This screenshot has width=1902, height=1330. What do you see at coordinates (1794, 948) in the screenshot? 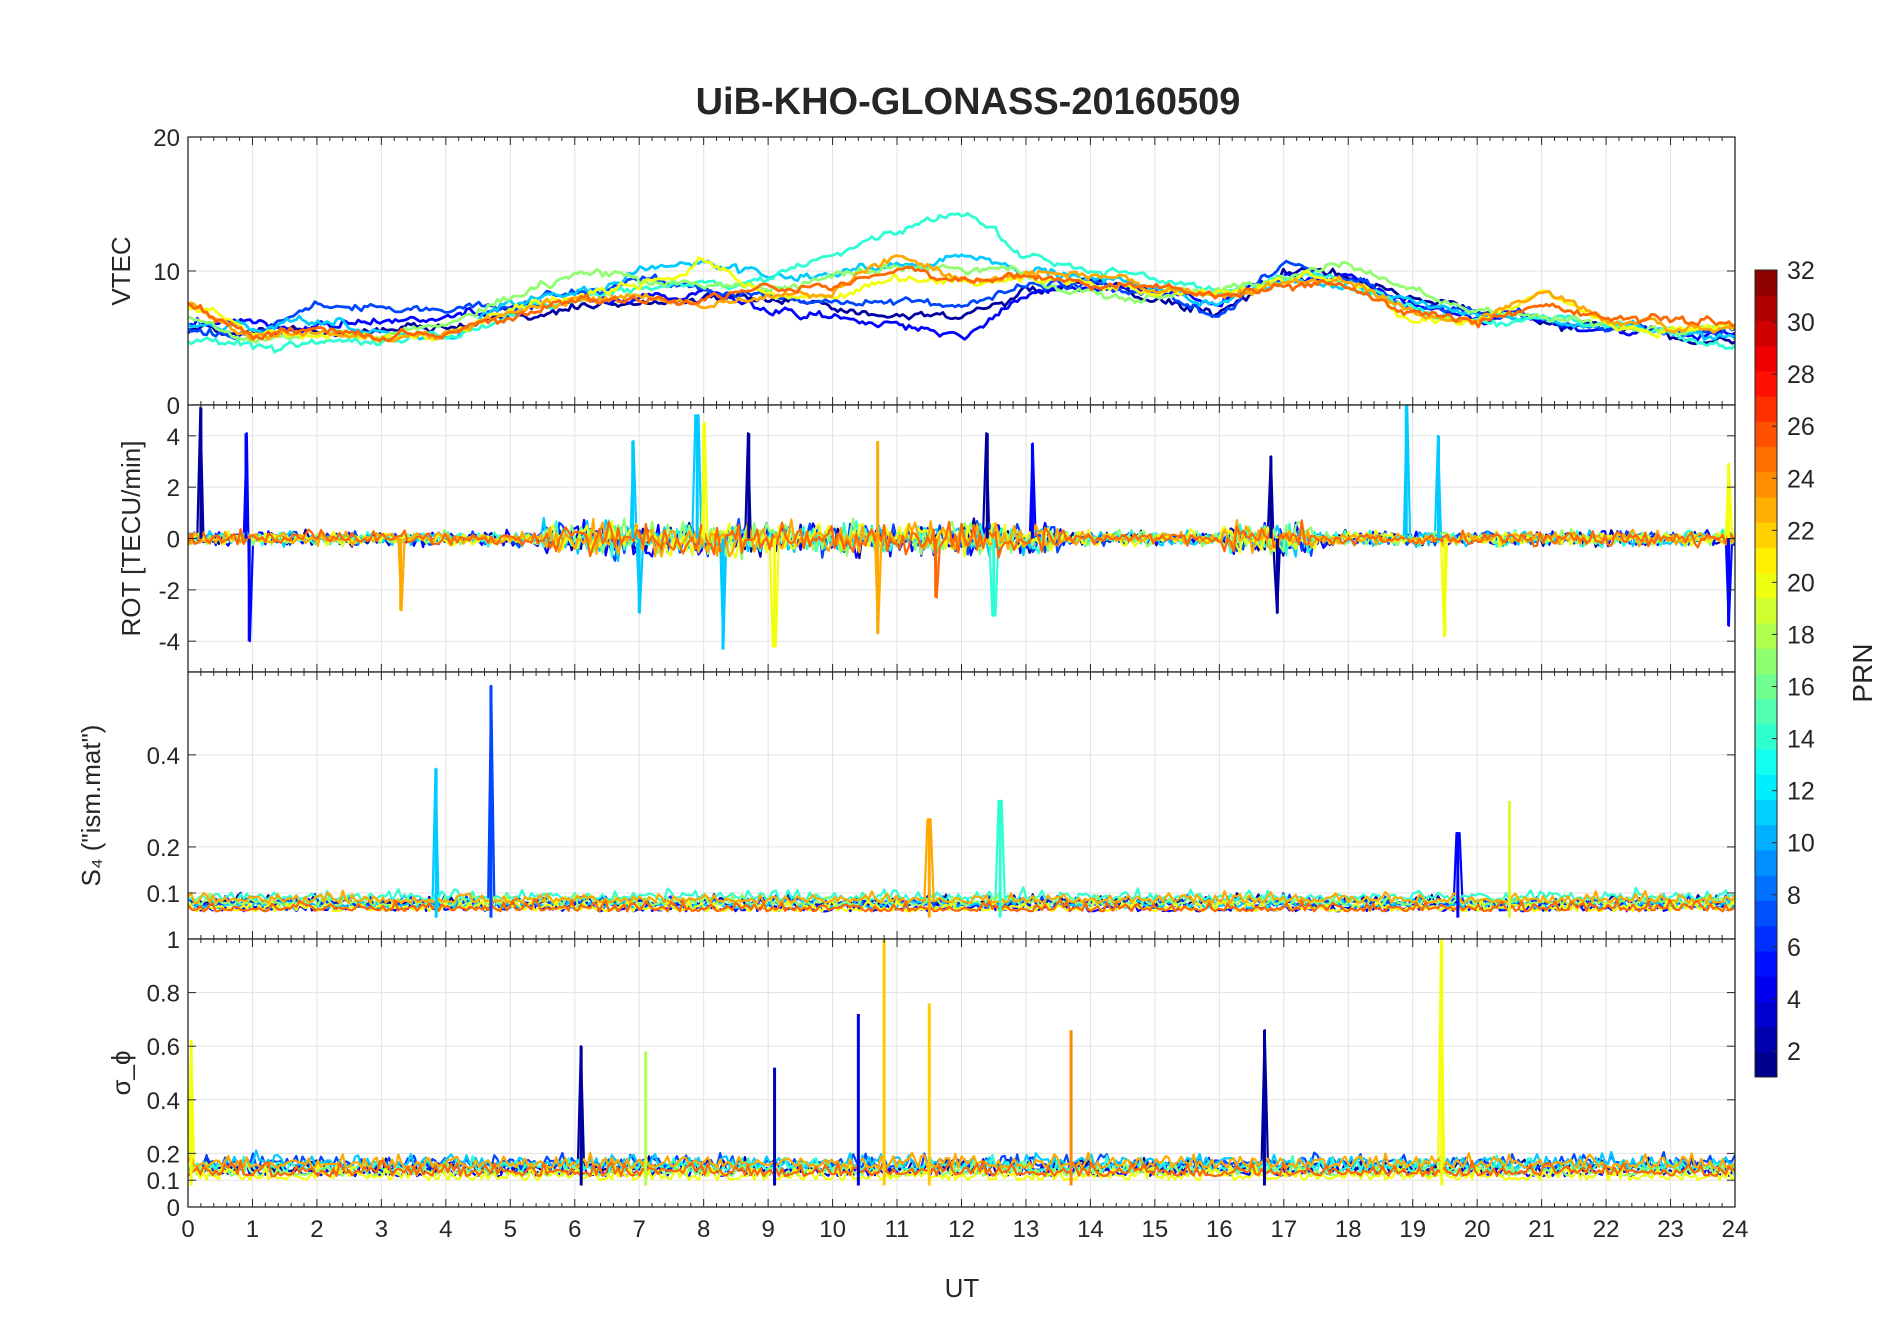
I see `colorbar-tick-label: 6` at bounding box center [1794, 948].